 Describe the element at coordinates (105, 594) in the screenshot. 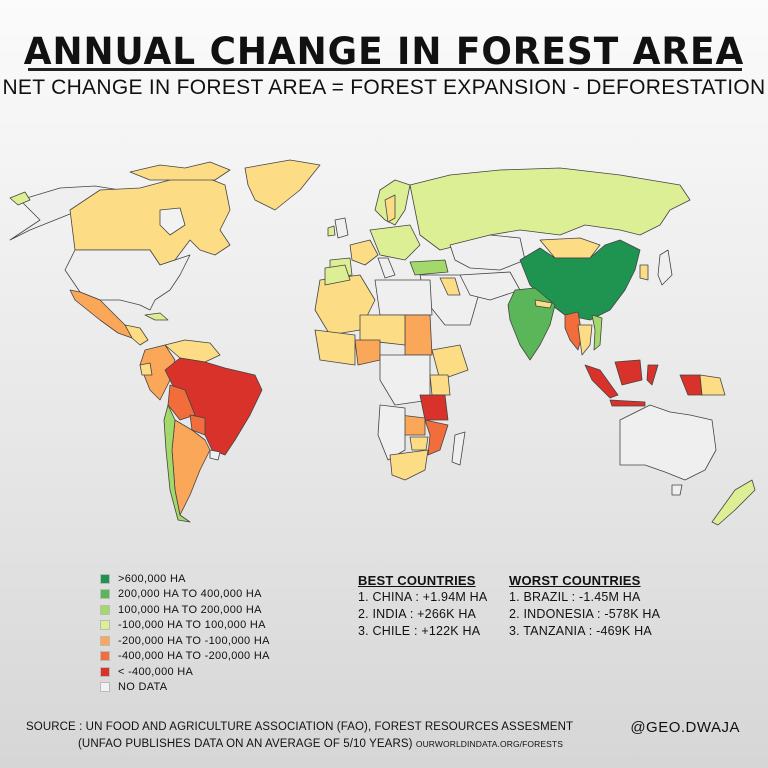

I see `legend-swatch-green` at that location.